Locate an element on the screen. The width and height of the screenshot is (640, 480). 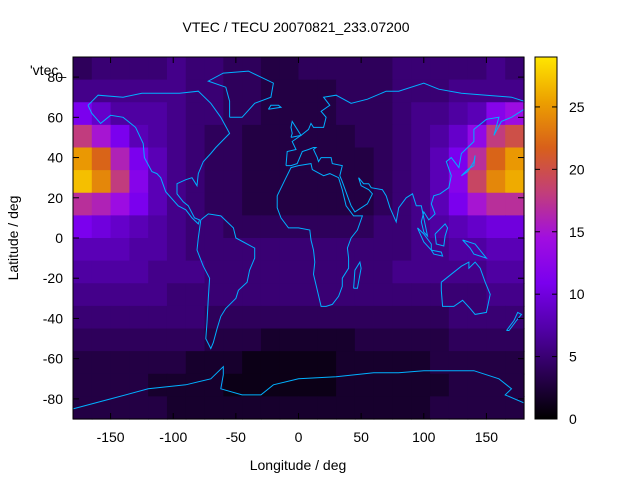
colorbar-tick-label: 5 is located at coordinates (573, 357).